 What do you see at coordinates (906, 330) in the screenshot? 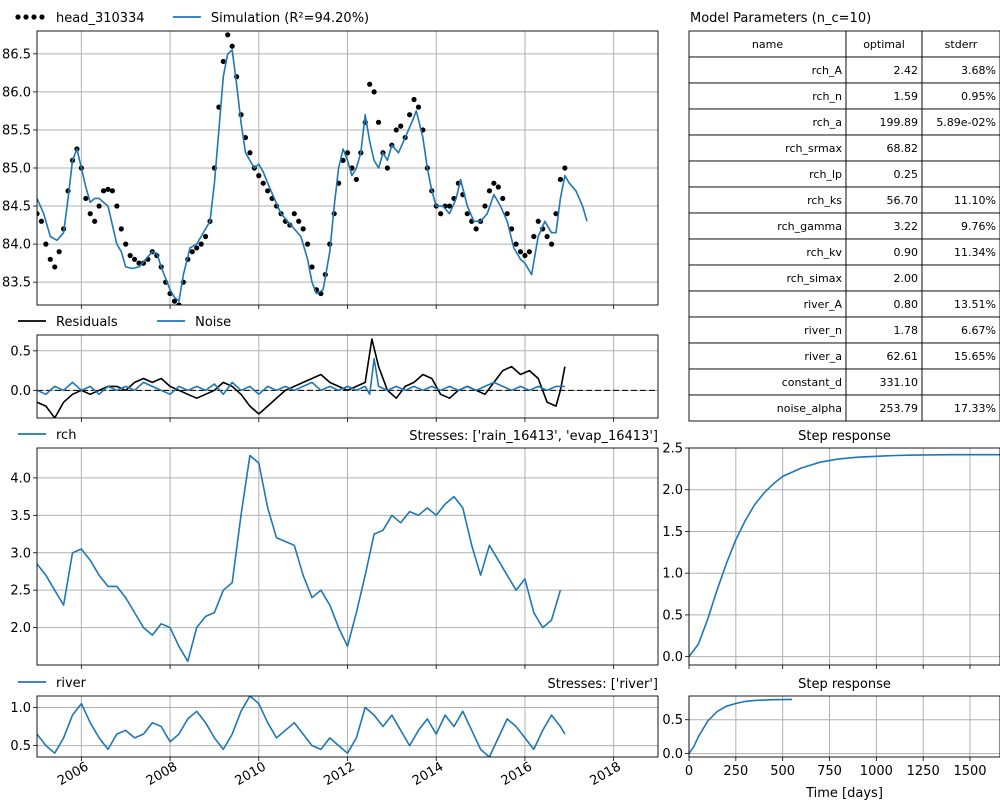
I see `table-value-cell: 1.78` at bounding box center [906, 330].